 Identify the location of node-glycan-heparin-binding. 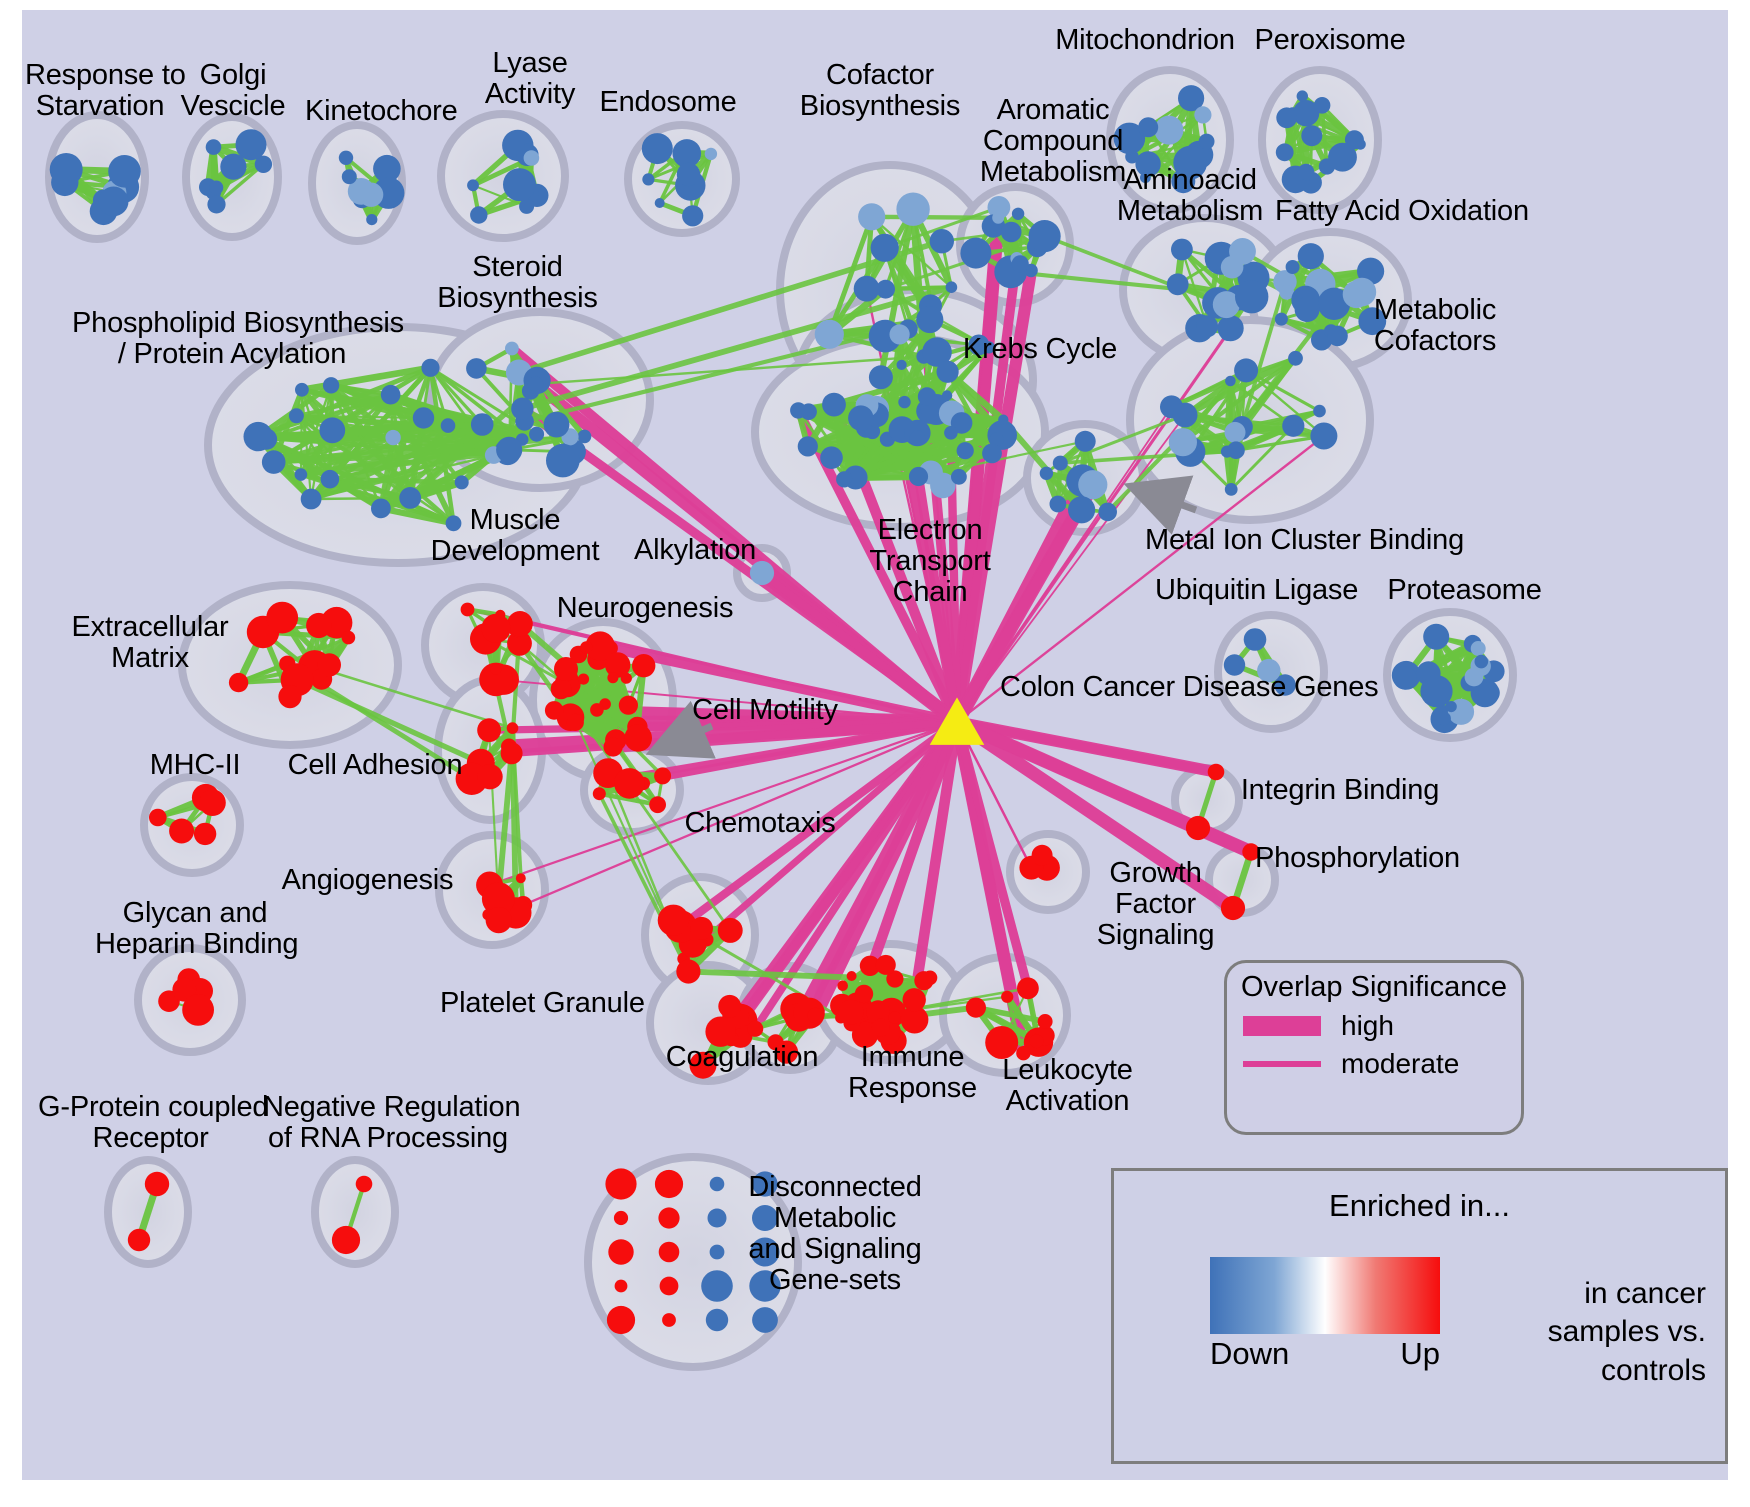
(198, 1010).